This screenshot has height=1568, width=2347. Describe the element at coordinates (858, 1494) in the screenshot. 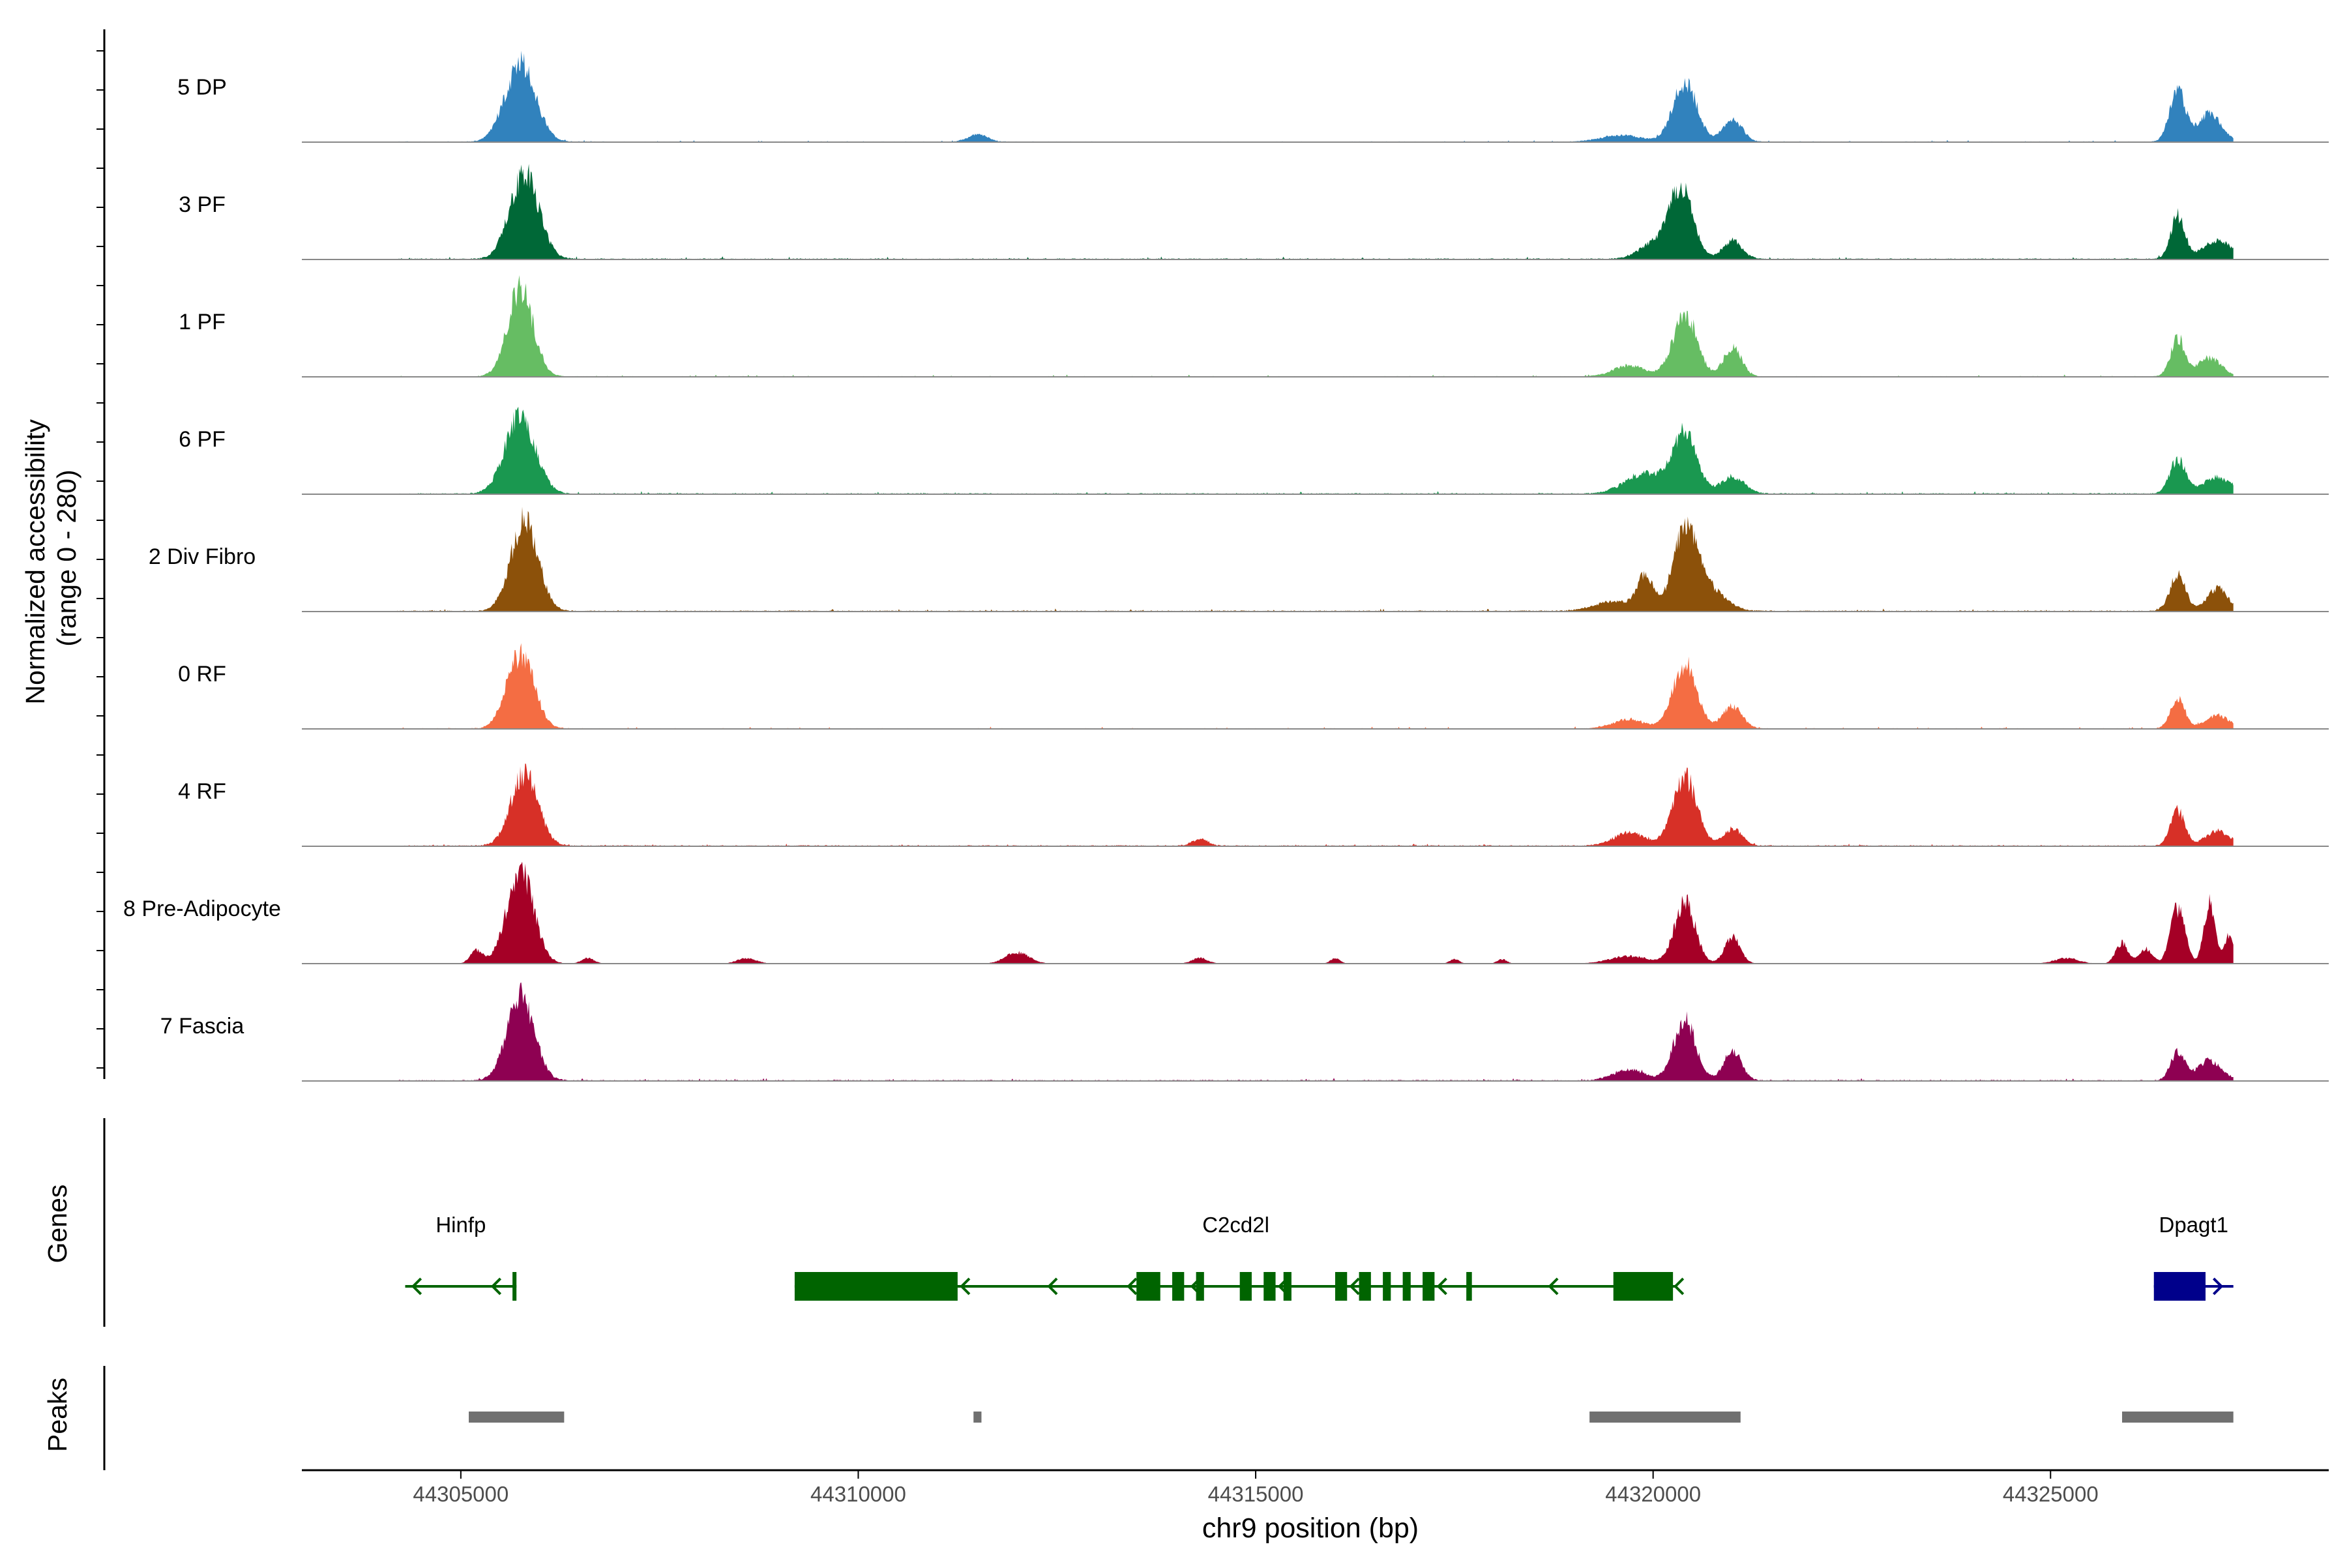

I see `x-tick-label: 44310000` at that location.